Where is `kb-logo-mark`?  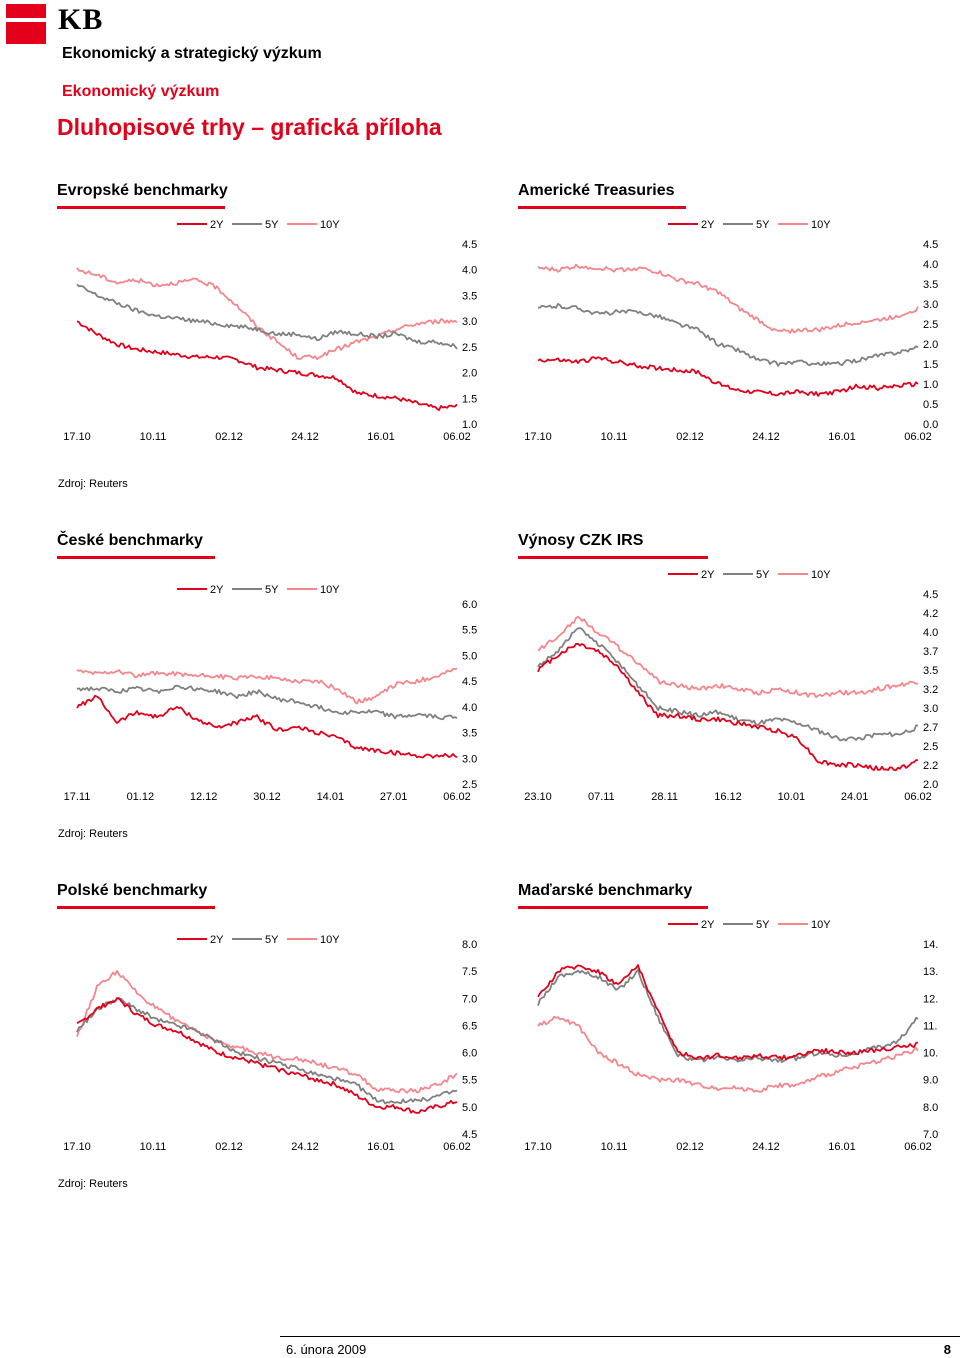
kb-logo-mark is located at coordinates (26, 24).